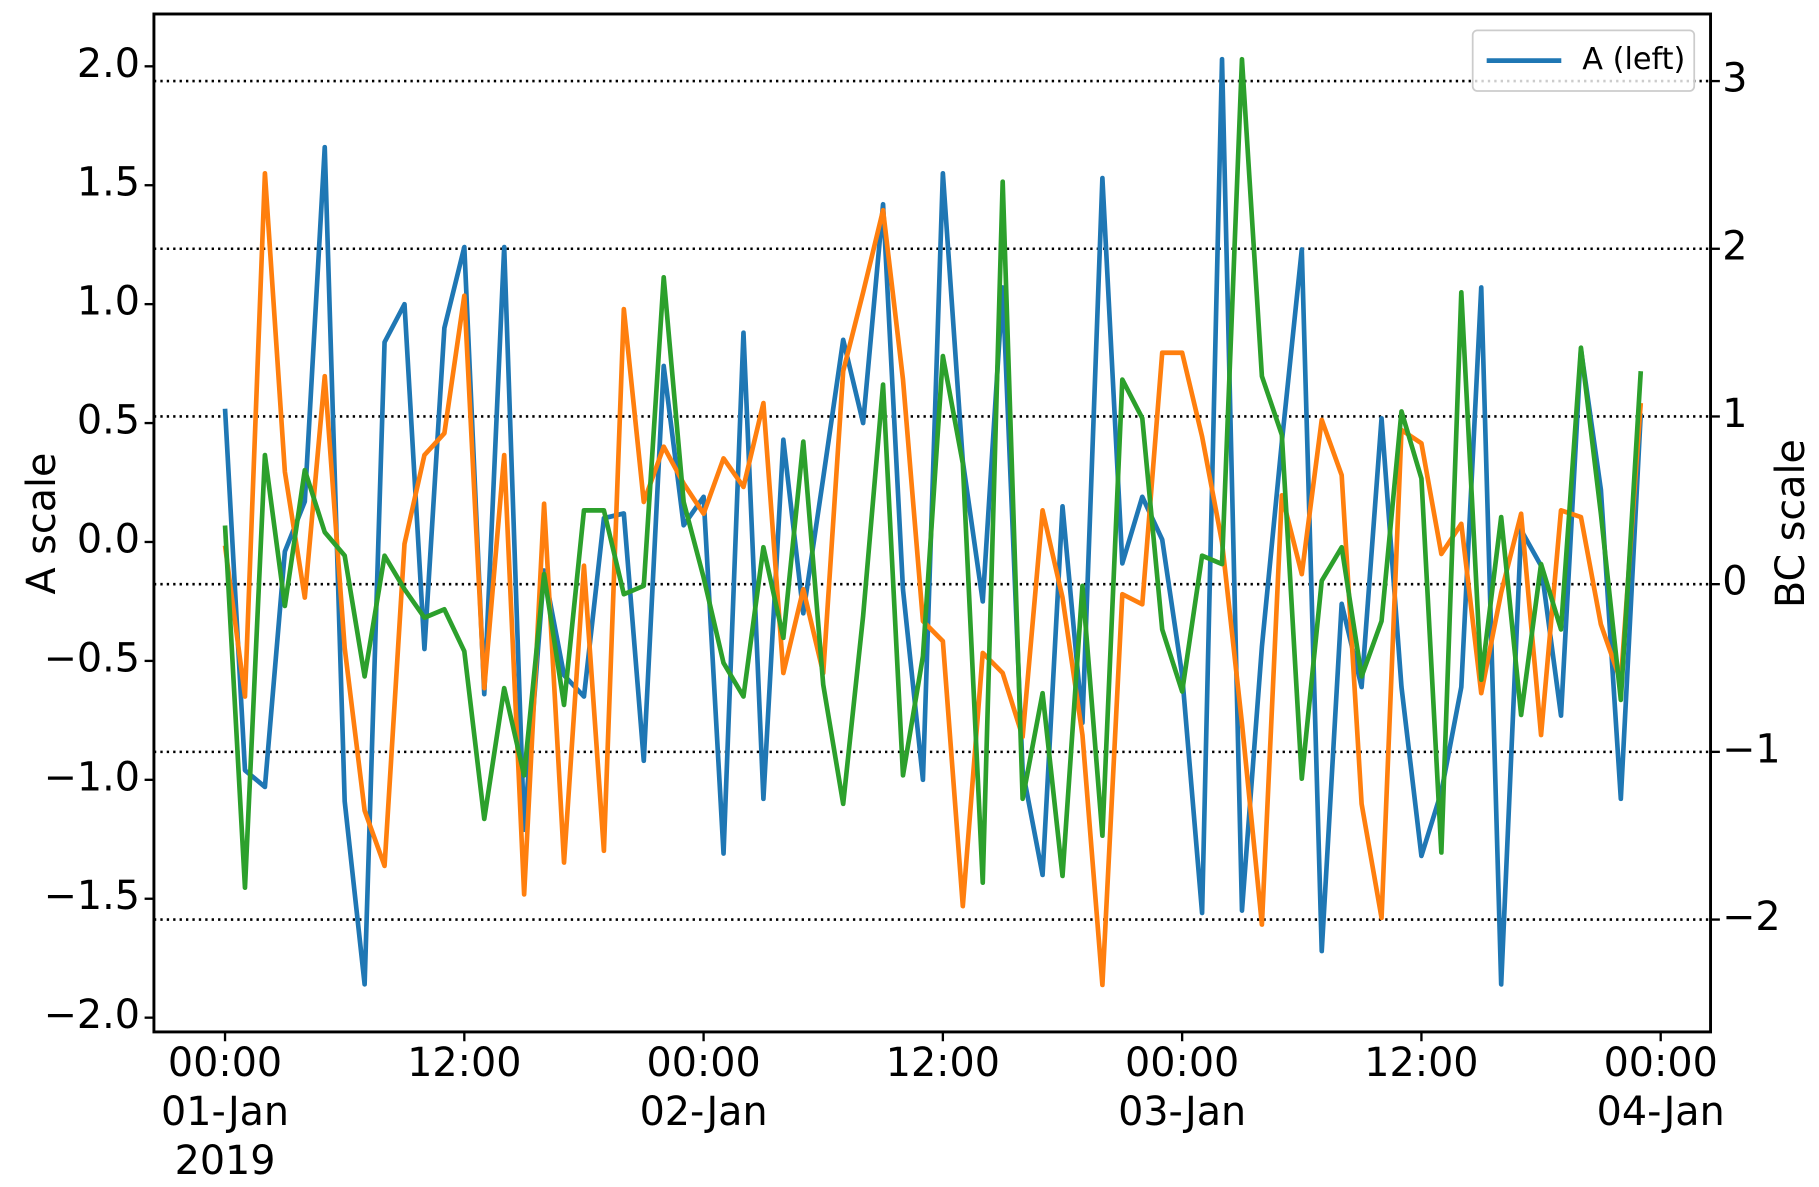  What do you see at coordinates (1751, 917) in the screenshot?
I see `y2-tick-label: −2` at bounding box center [1751, 917].